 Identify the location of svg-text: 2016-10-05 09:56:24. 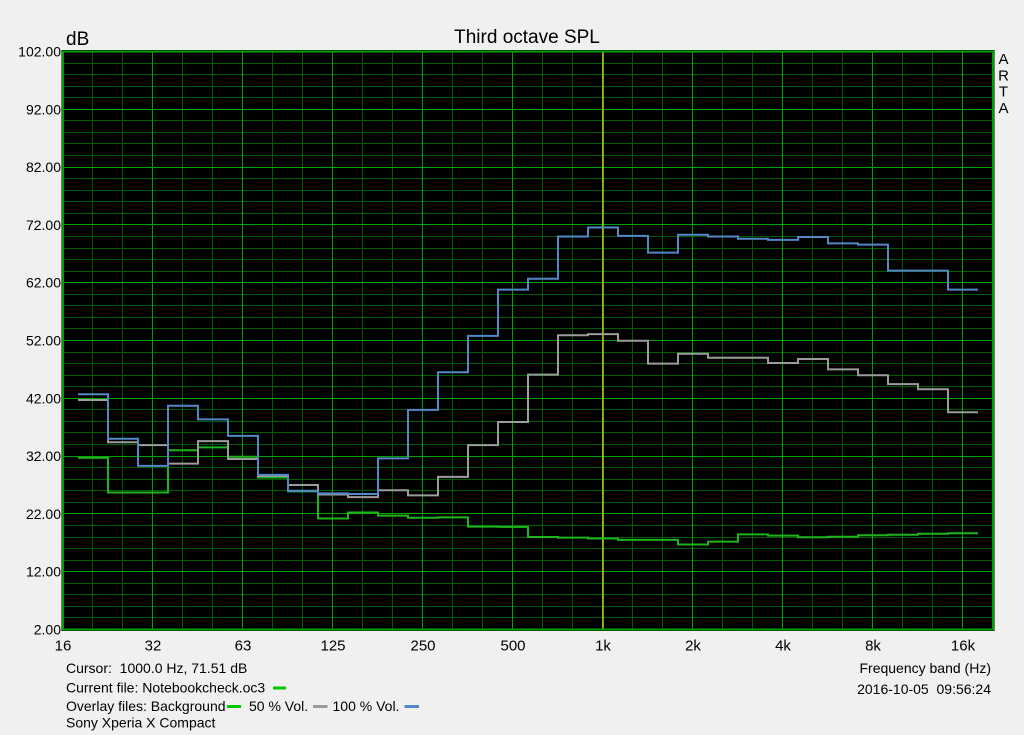
(924, 689).